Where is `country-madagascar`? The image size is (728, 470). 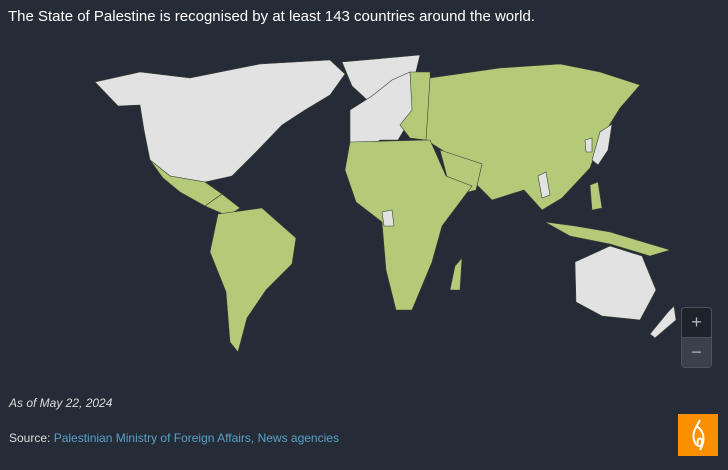
country-madagascar is located at coordinates (456, 274).